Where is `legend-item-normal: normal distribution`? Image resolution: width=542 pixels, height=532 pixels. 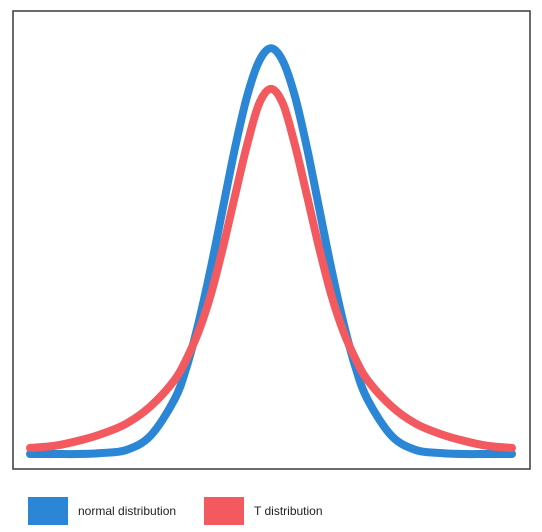
legend-item-normal: normal distribution is located at coordinates (102, 511).